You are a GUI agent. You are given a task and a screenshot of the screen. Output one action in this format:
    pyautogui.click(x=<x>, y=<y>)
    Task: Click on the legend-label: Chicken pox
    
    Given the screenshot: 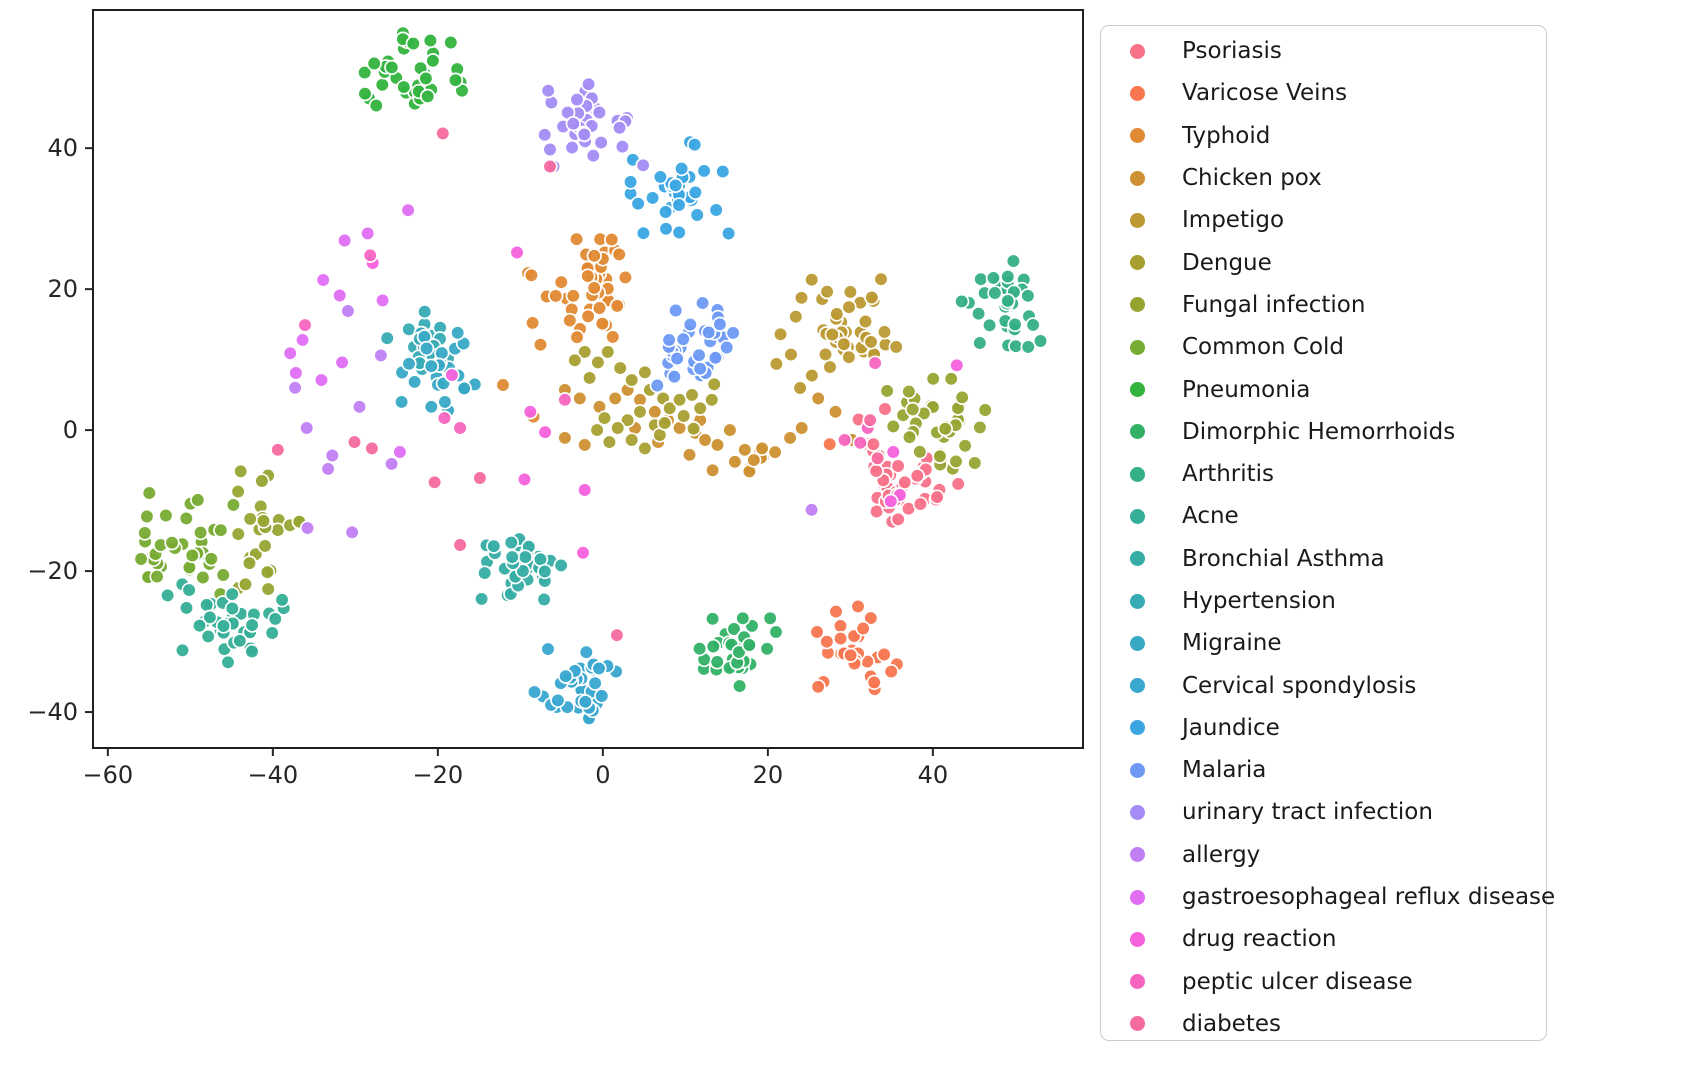 What is the action you would take?
    pyautogui.click(x=1252, y=178)
    